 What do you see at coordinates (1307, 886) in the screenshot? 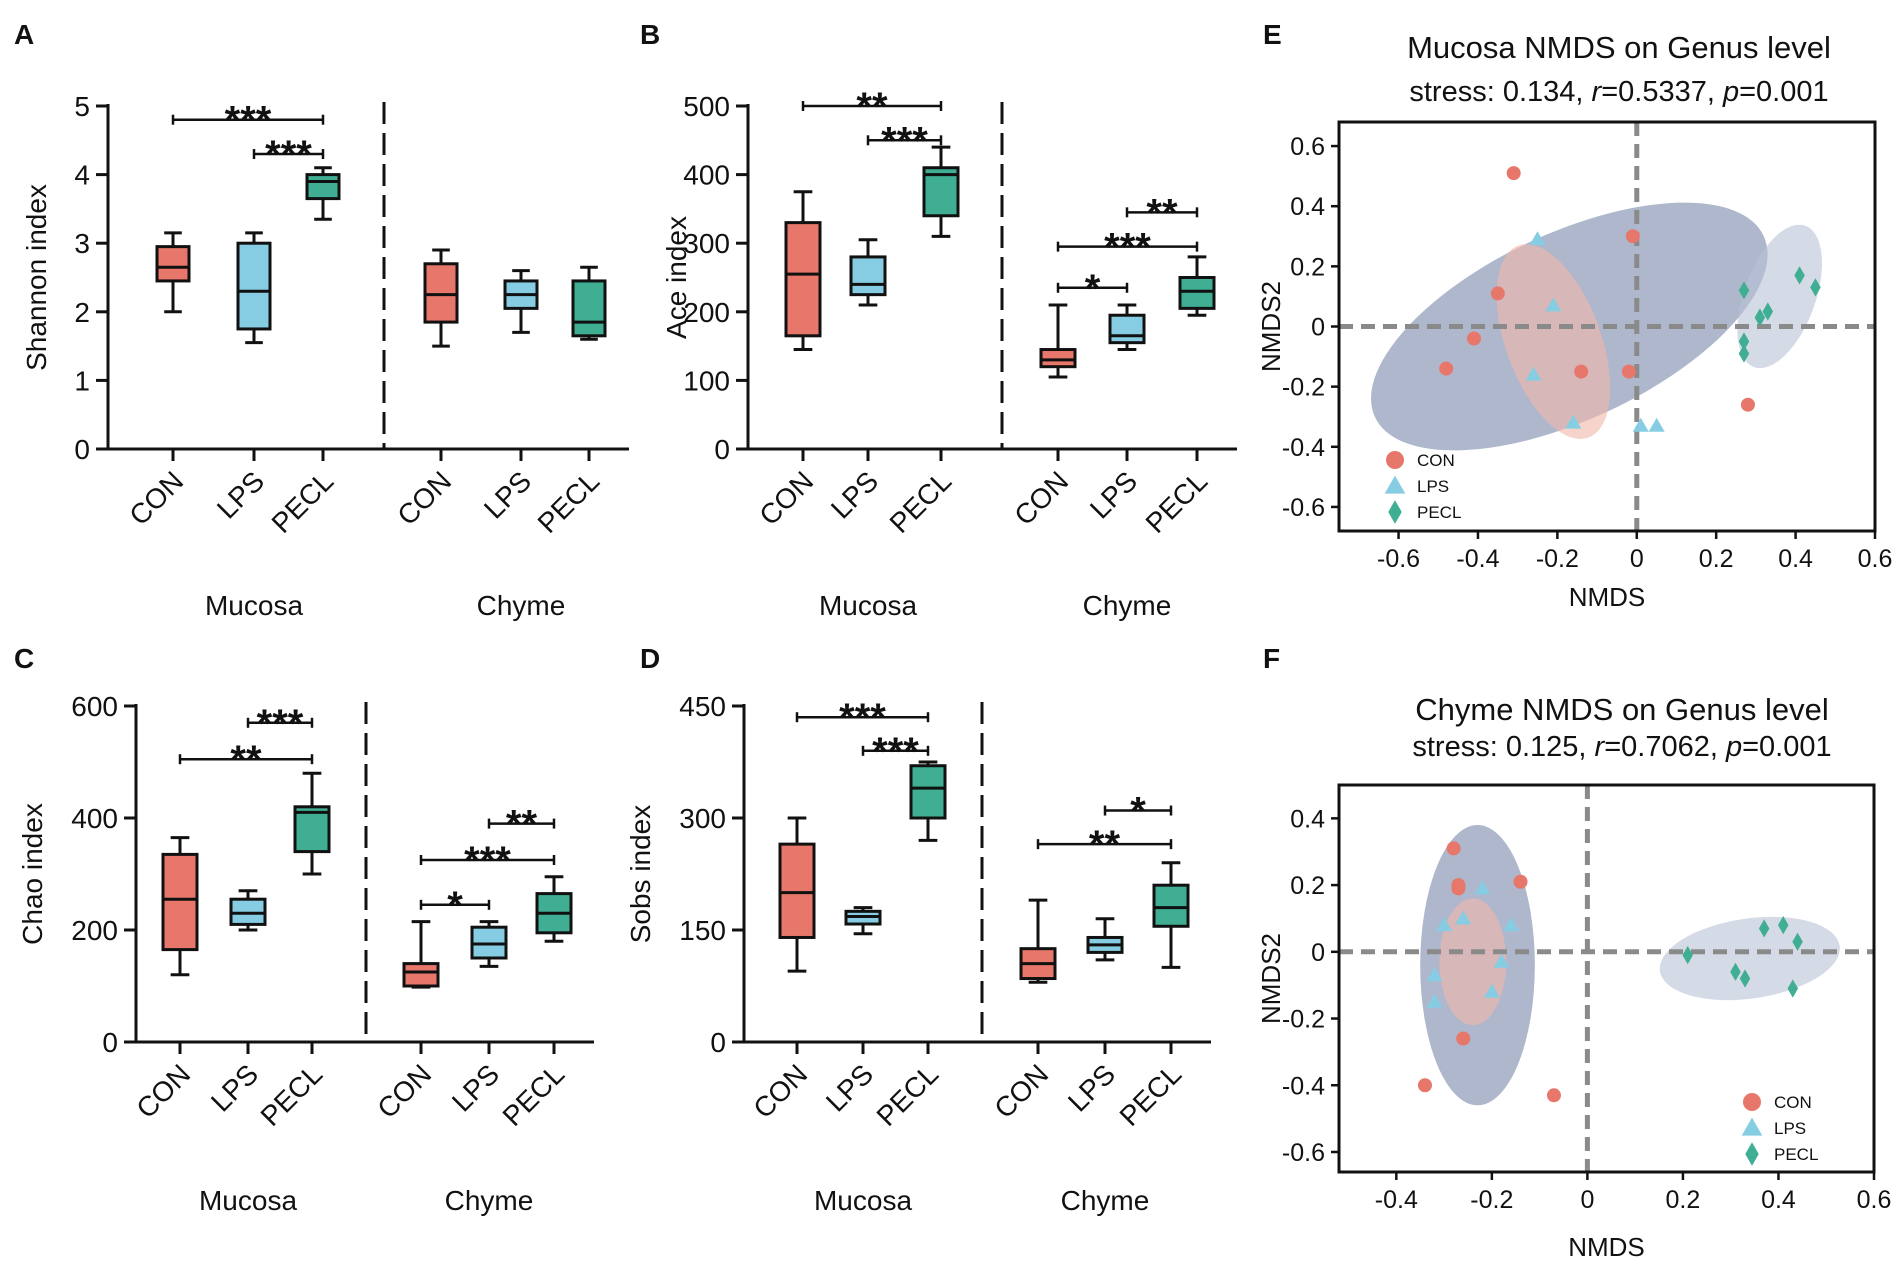
I see `y-tick-label: 0.2` at bounding box center [1307, 886].